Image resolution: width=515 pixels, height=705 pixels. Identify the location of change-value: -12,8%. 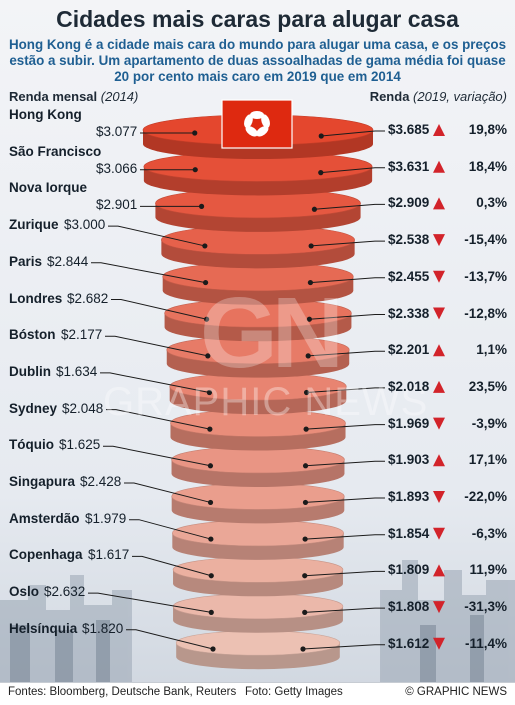
(485, 313).